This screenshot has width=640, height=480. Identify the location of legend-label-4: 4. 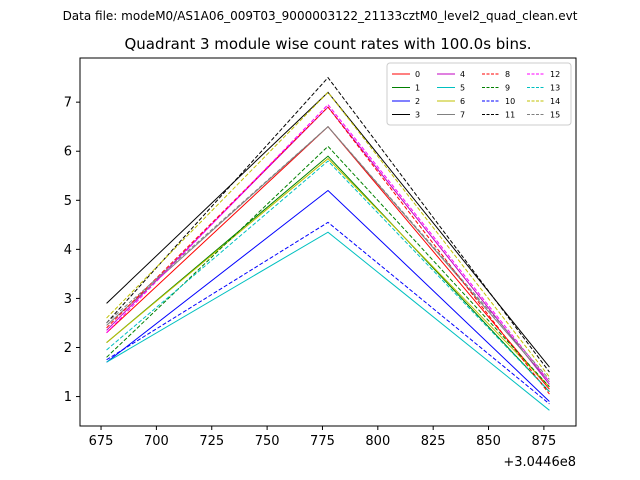
(462, 74).